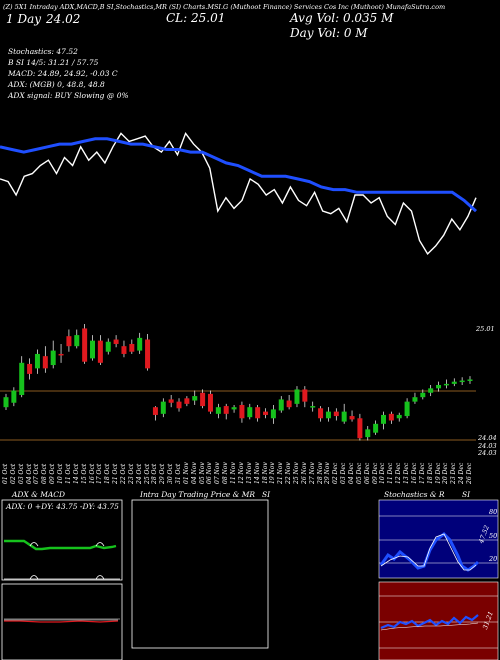 The width and height of the screenshot is (500, 660). Describe the element at coordinates (429, 626) in the screenshot. I see `si-signal-line` at that location.